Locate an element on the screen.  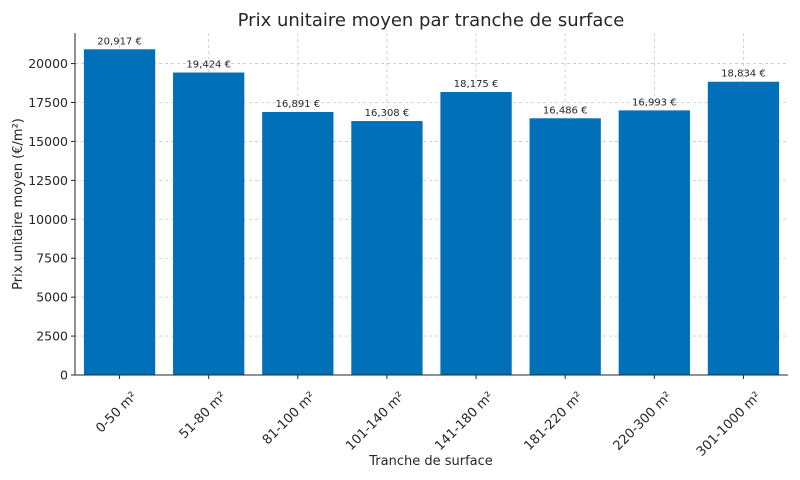
y-tick-label: 10000 is located at coordinates (48, 219).